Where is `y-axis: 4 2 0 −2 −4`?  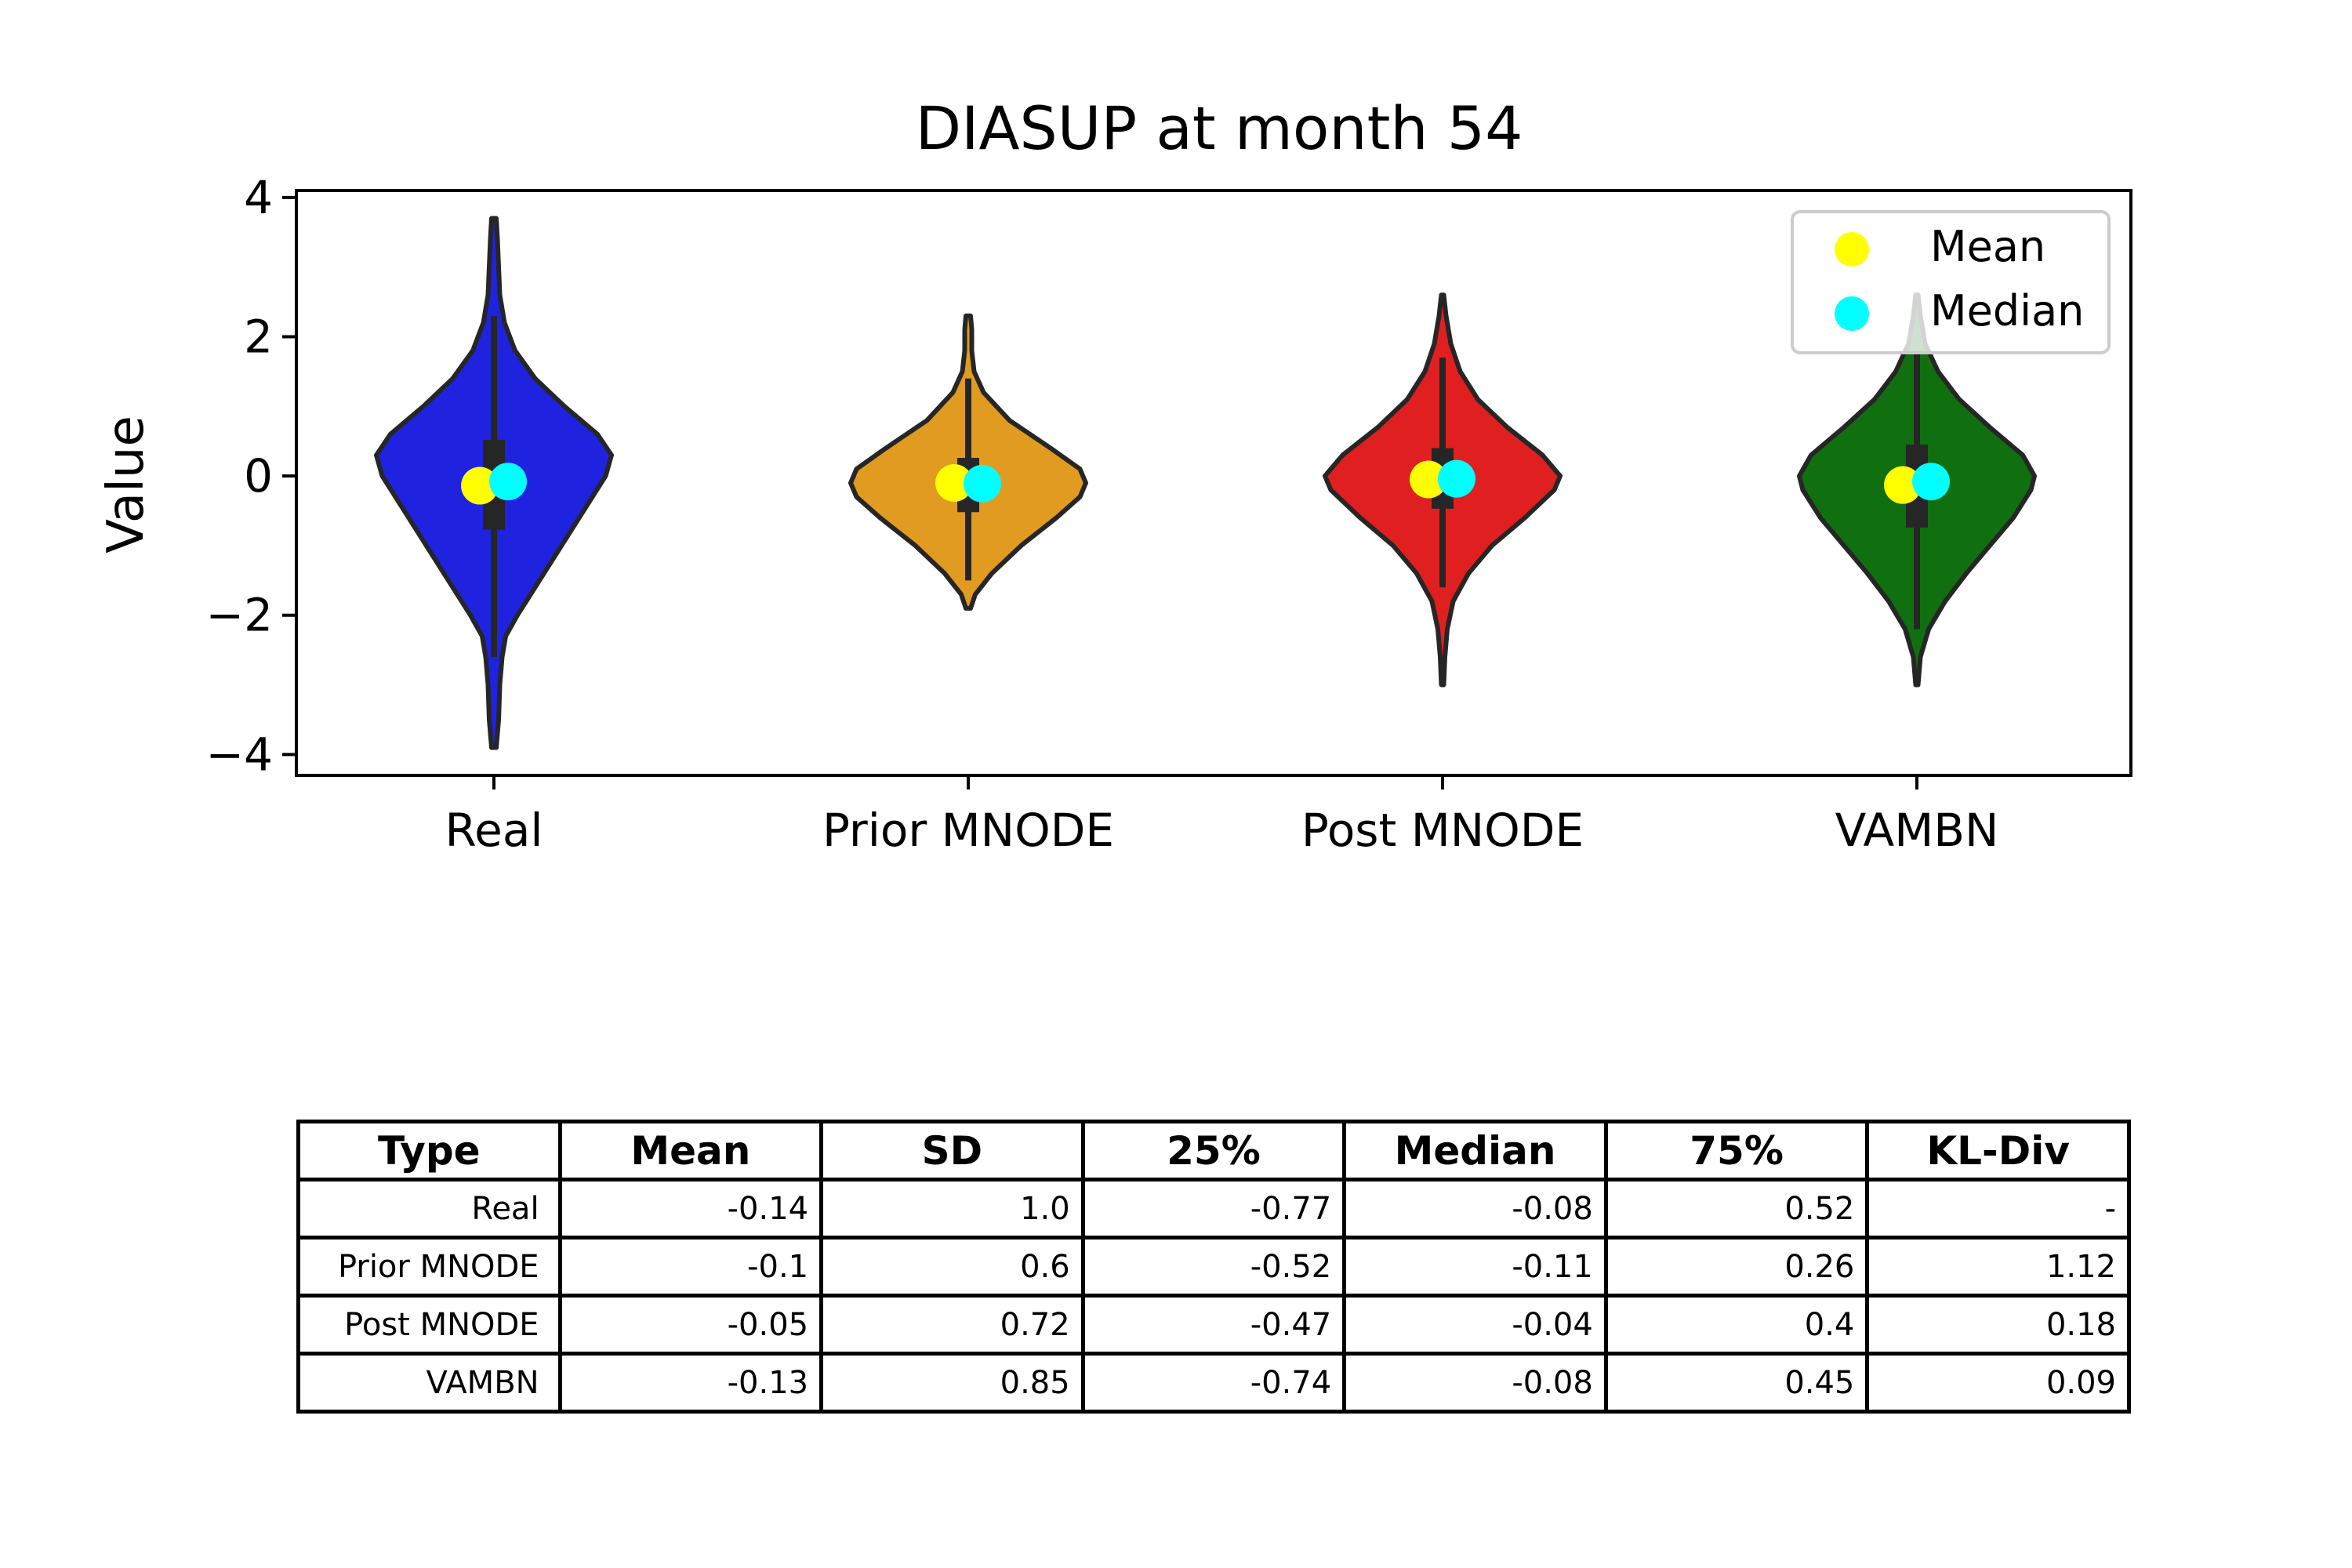 y-axis: 4 2 0 −2 −4 is located at coordinates (251, 476).